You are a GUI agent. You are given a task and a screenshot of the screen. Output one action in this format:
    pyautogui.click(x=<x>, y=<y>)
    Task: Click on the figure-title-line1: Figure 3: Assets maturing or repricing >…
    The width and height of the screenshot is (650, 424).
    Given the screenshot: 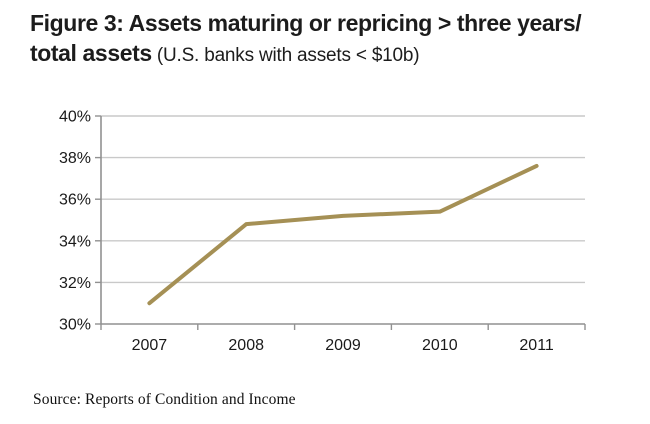 What is the action you would take?
    pyautogui.click(x=306, y=23)
    